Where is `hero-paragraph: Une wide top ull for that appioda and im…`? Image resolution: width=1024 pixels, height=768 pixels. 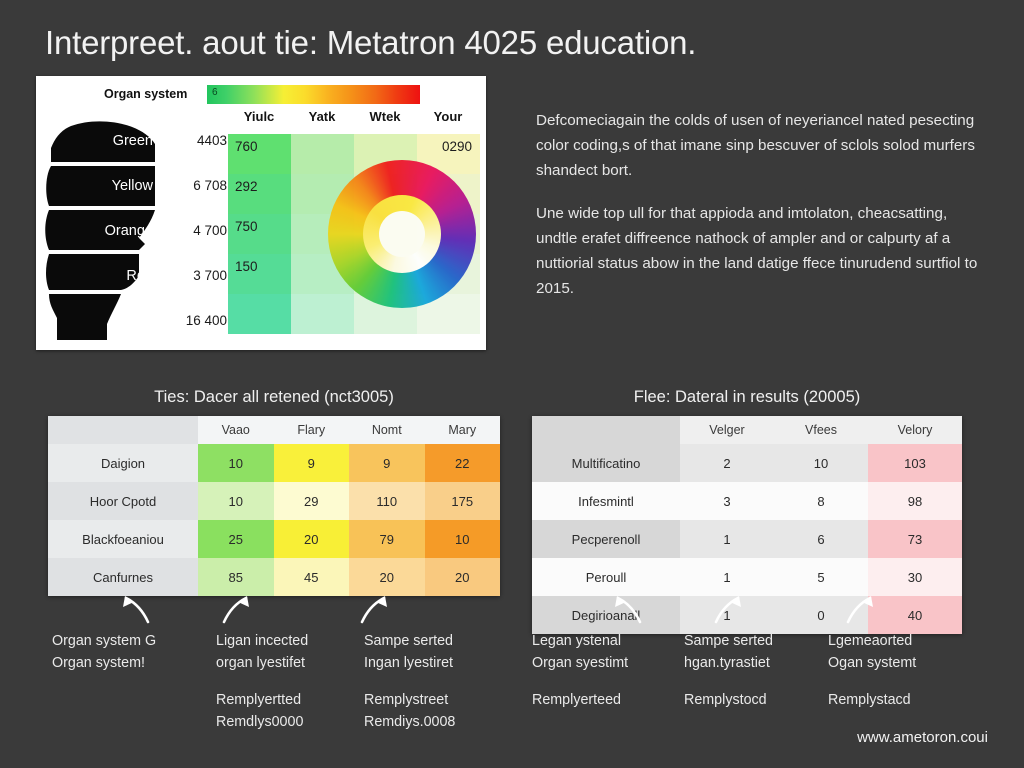
hero-paragraph: Une wide top ull for that appioda and im… is located at coordinates (757, 251).